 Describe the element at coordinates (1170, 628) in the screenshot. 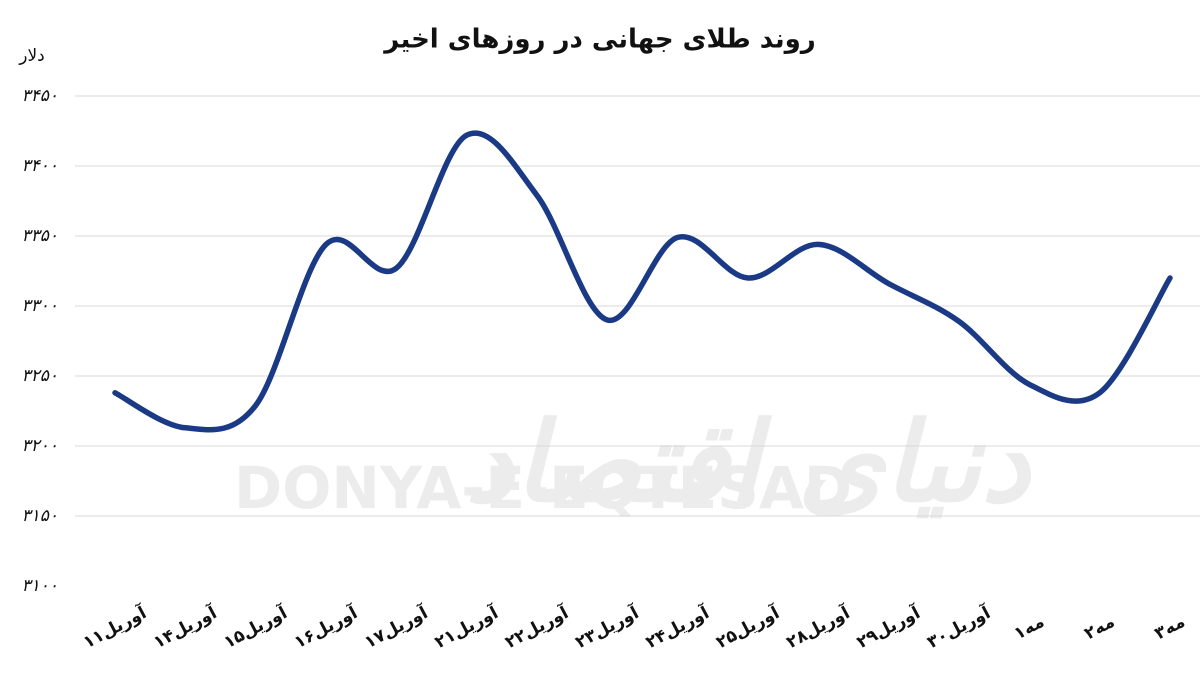

I see `x-tick-label: ۳مه` at that location.